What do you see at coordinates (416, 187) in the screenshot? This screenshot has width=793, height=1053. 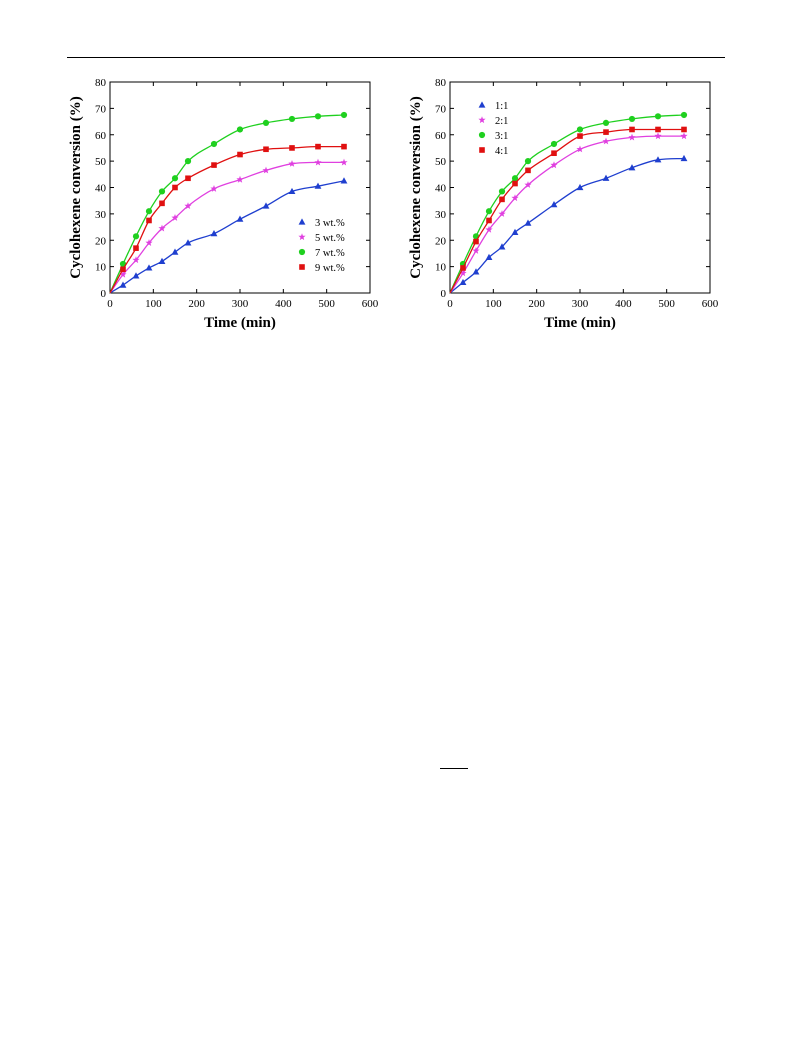 I see `y-axis-label: Cyclohexene conversion (%)` at bounding box center [416, 187].